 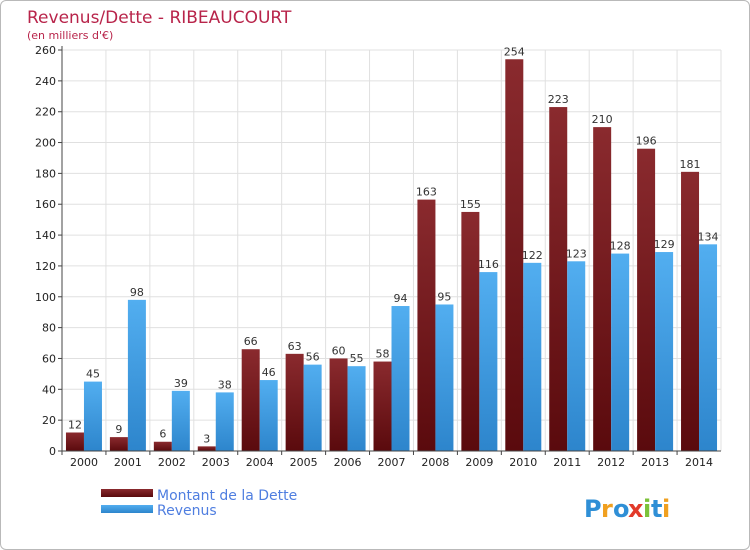 What do you see at coordinates (479, 462) in the screenshot?
I see `x-tick-label: 2009` at bounding box center [479, 462].